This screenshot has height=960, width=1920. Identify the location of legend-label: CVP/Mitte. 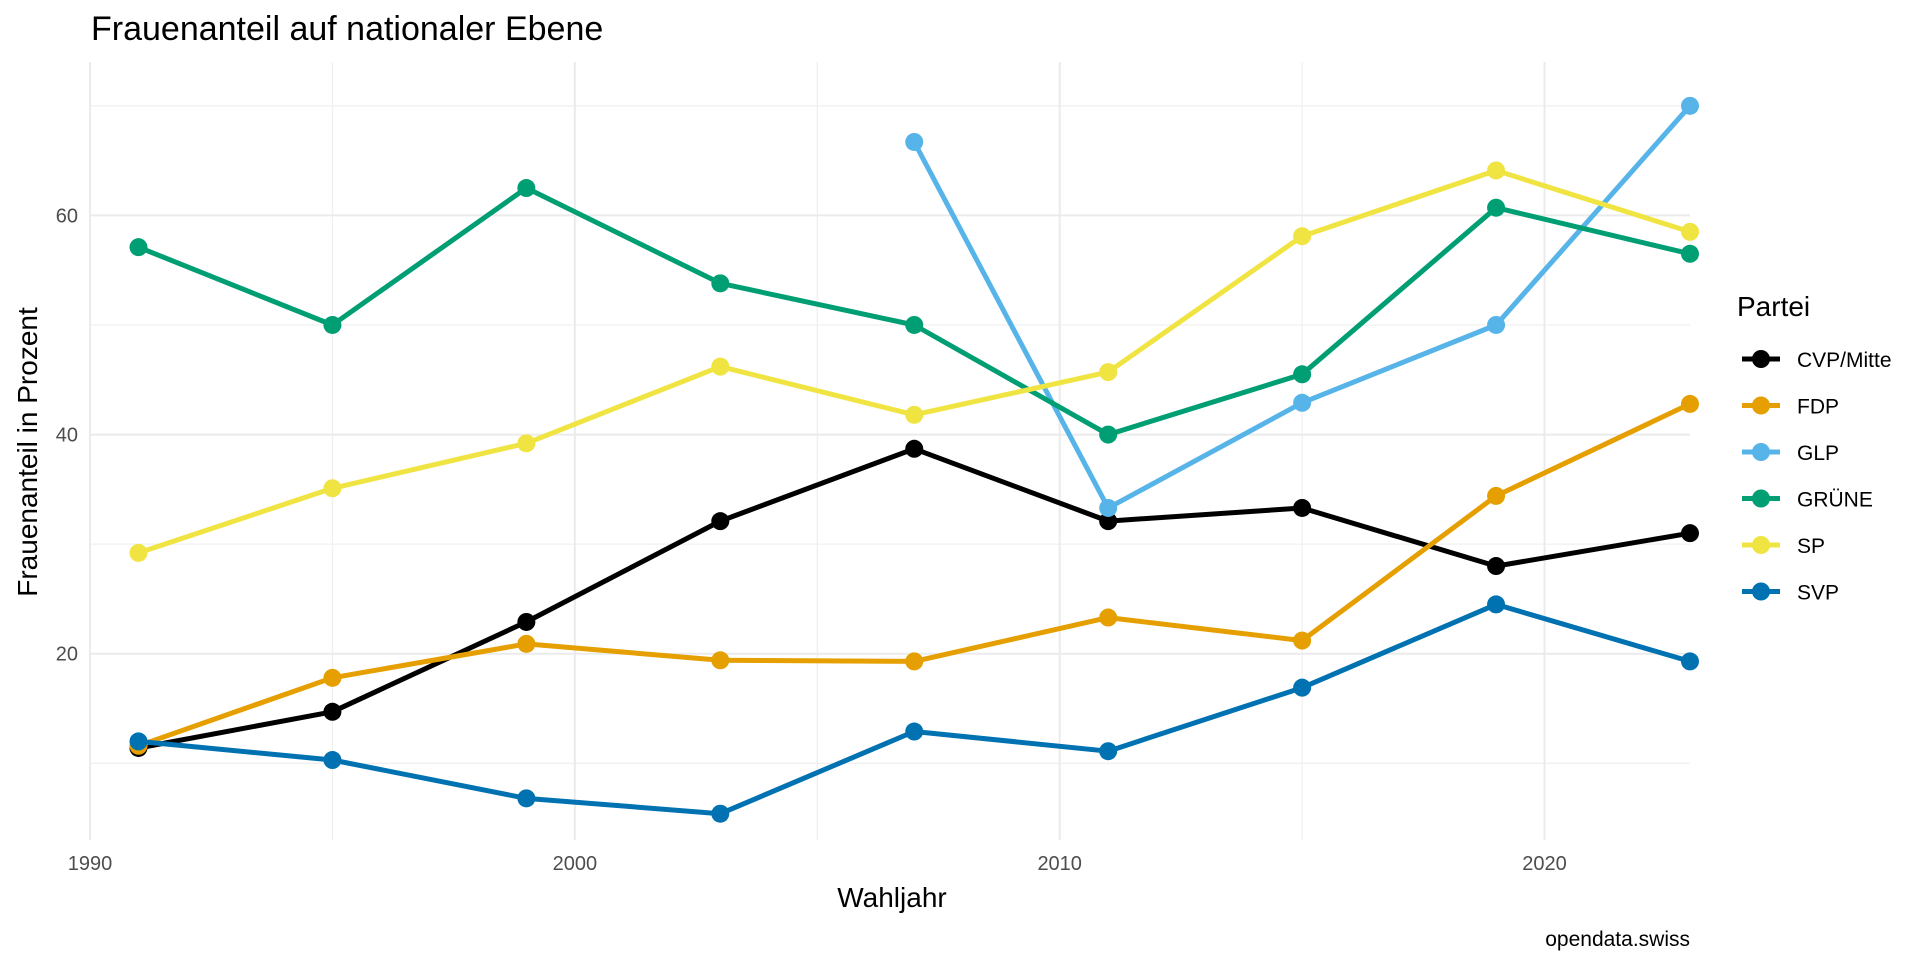
(1844, 360).